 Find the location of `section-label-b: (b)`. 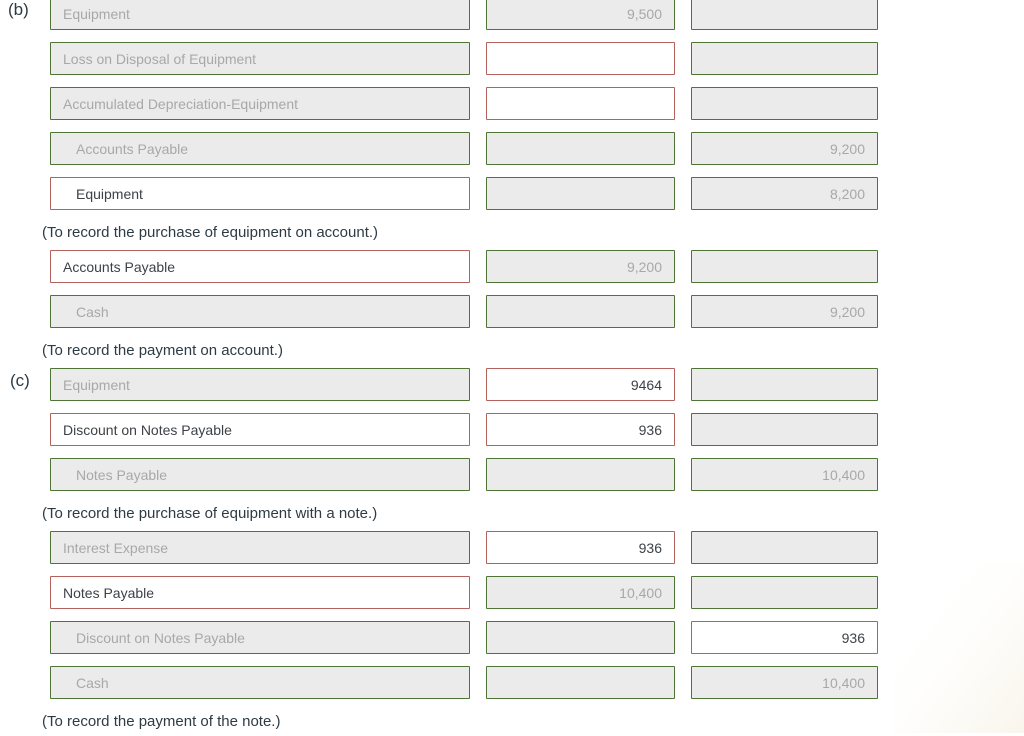

section-label-b: (b) is located at coordinates (18, 9).